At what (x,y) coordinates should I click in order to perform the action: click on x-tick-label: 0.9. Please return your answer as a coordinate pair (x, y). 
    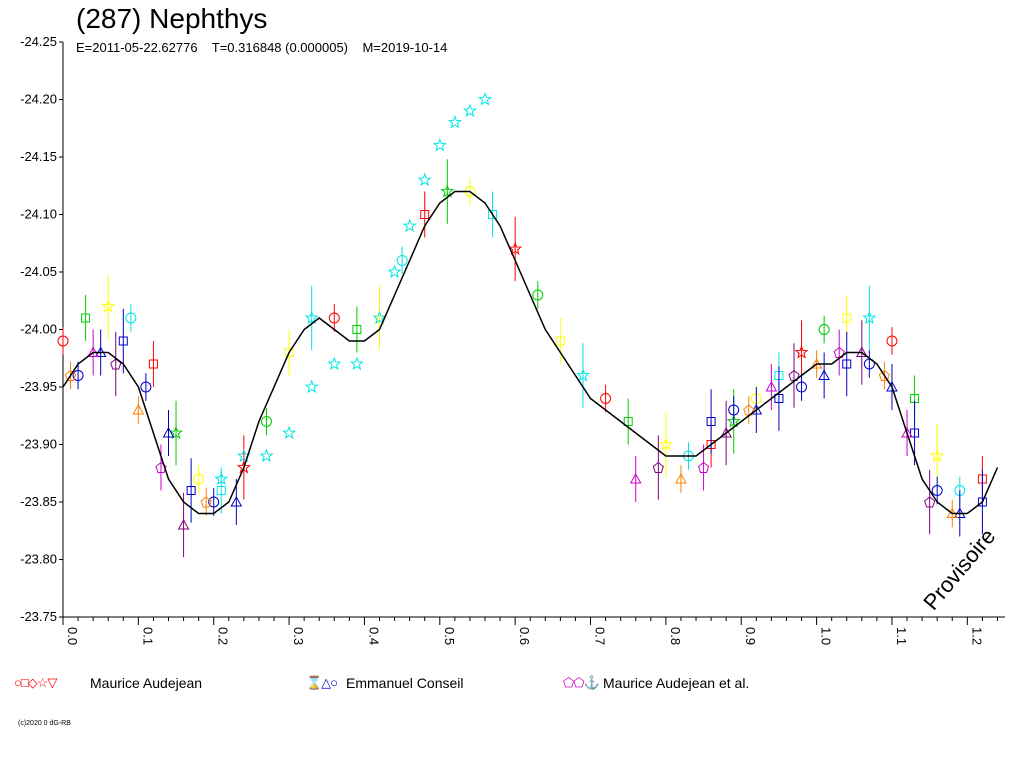
    Looking at the image, I should click on (750, 636).